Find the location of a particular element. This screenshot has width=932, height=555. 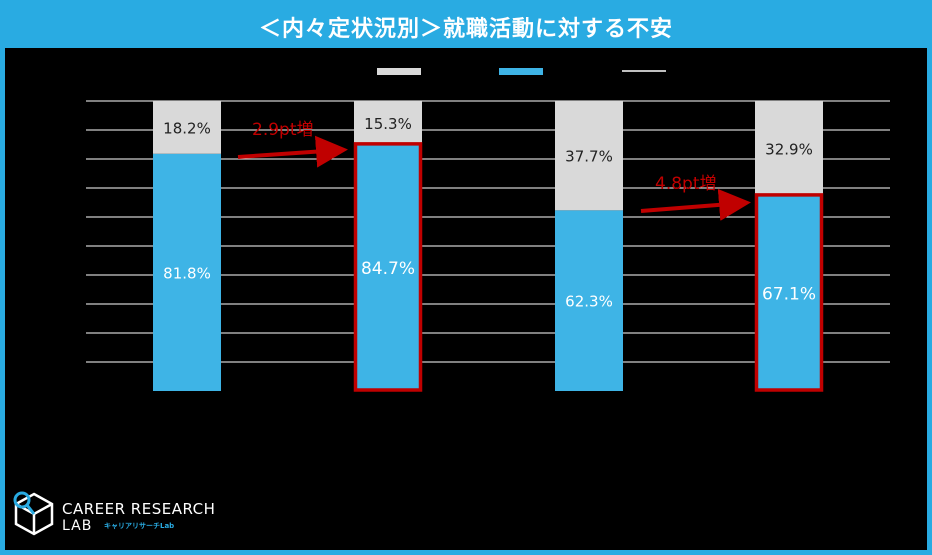

legend-swatch-blue is located at coordinates (521, 71).